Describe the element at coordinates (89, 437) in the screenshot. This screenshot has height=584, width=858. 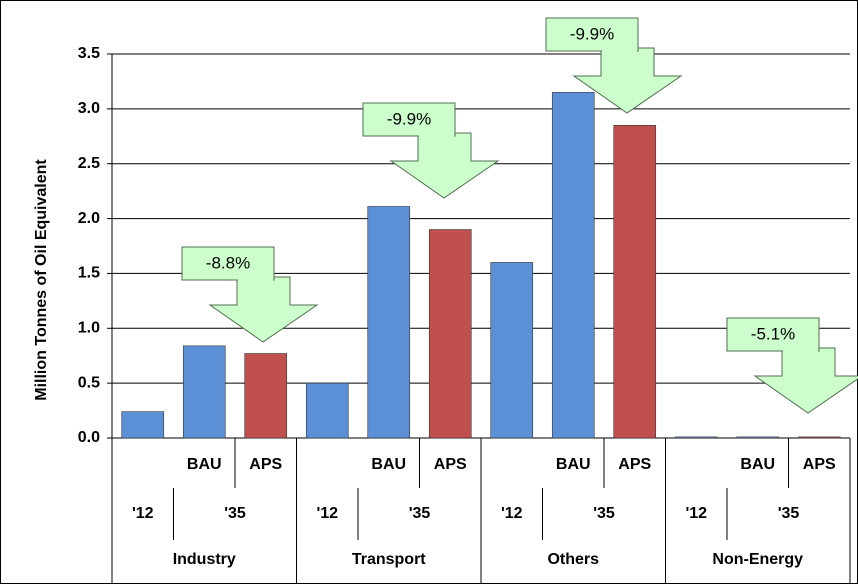
I see `y-tick-label: 0.0` at that location.